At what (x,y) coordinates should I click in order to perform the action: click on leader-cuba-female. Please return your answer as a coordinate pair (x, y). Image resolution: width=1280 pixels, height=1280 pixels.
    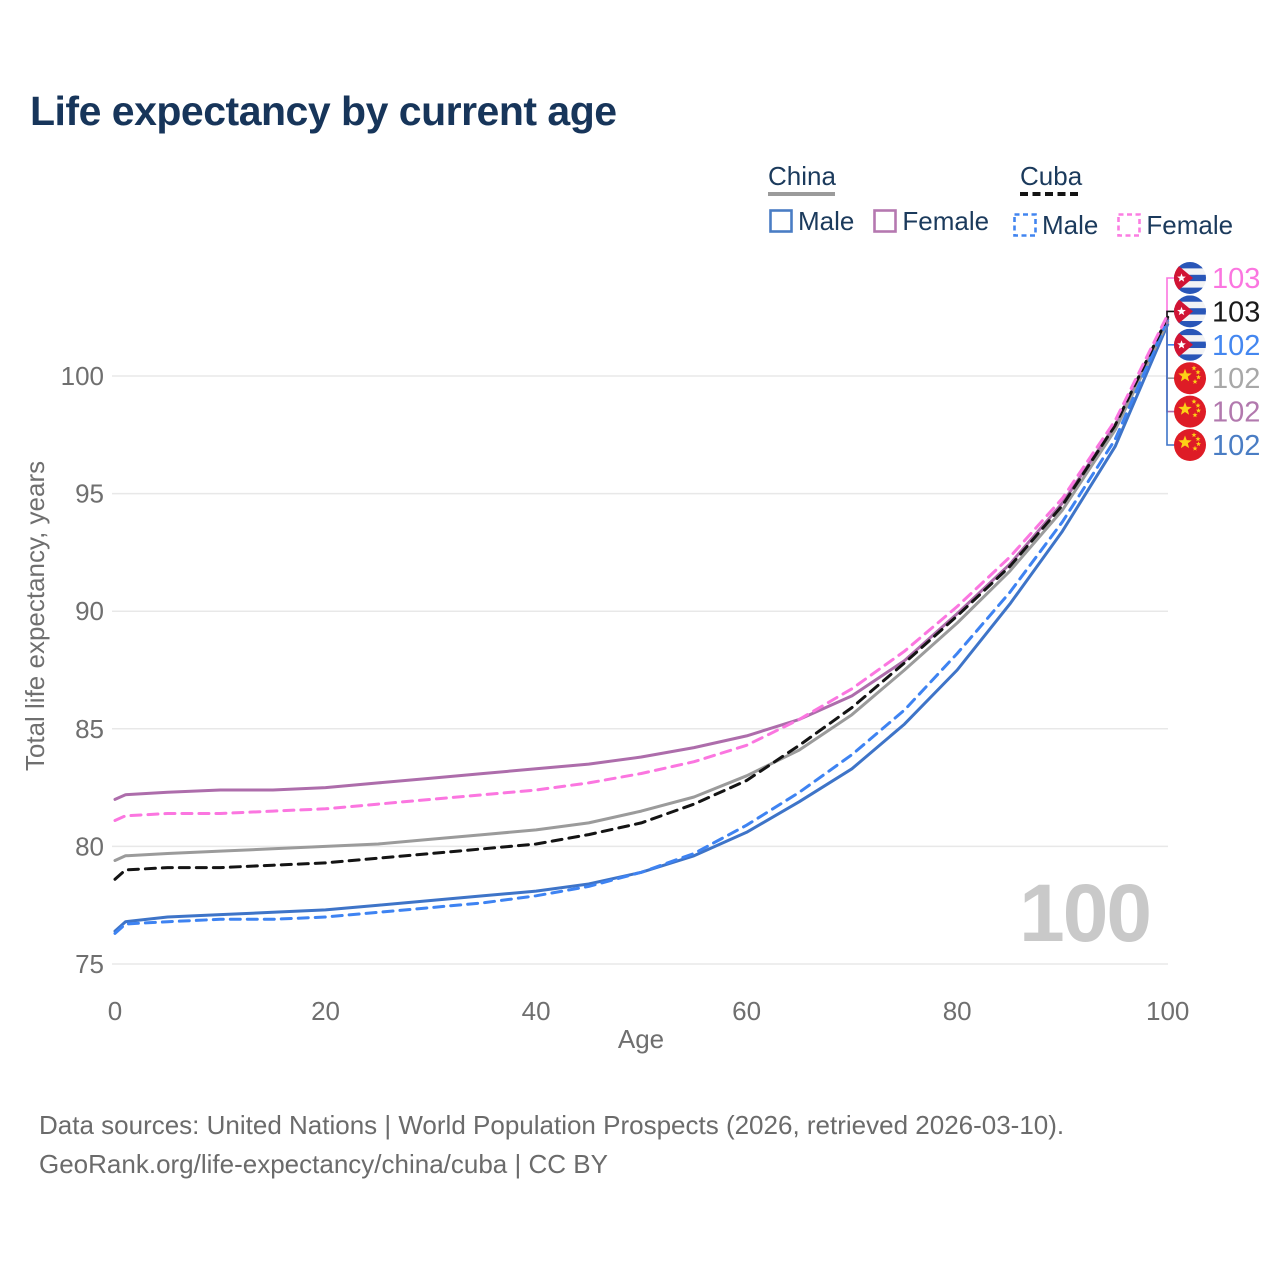
    Looking at the image, I should click on (1171, 296).